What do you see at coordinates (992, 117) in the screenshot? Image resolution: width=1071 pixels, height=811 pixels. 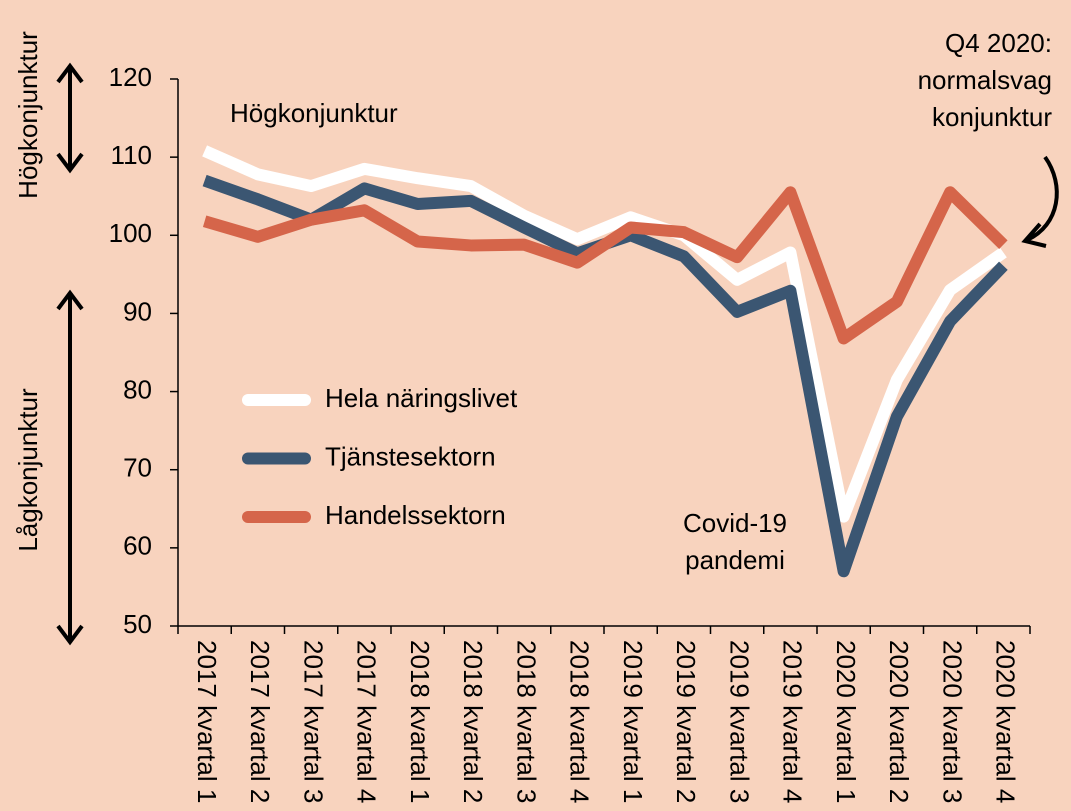 I see `annotation: konjunktur` at bounding box center [992, 117].